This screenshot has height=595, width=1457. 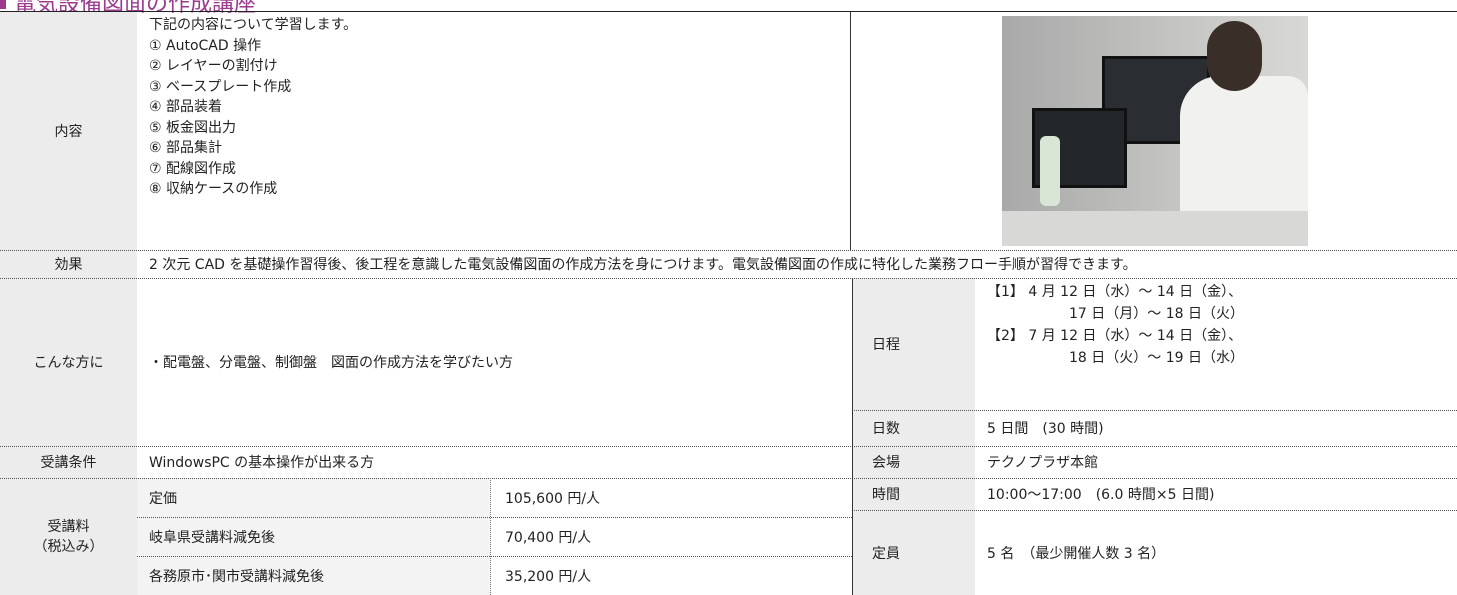 What do you see at coordinates (68, 362) in the screenshot?
I see `label: こんな方に` at bounding box center [68, 362].